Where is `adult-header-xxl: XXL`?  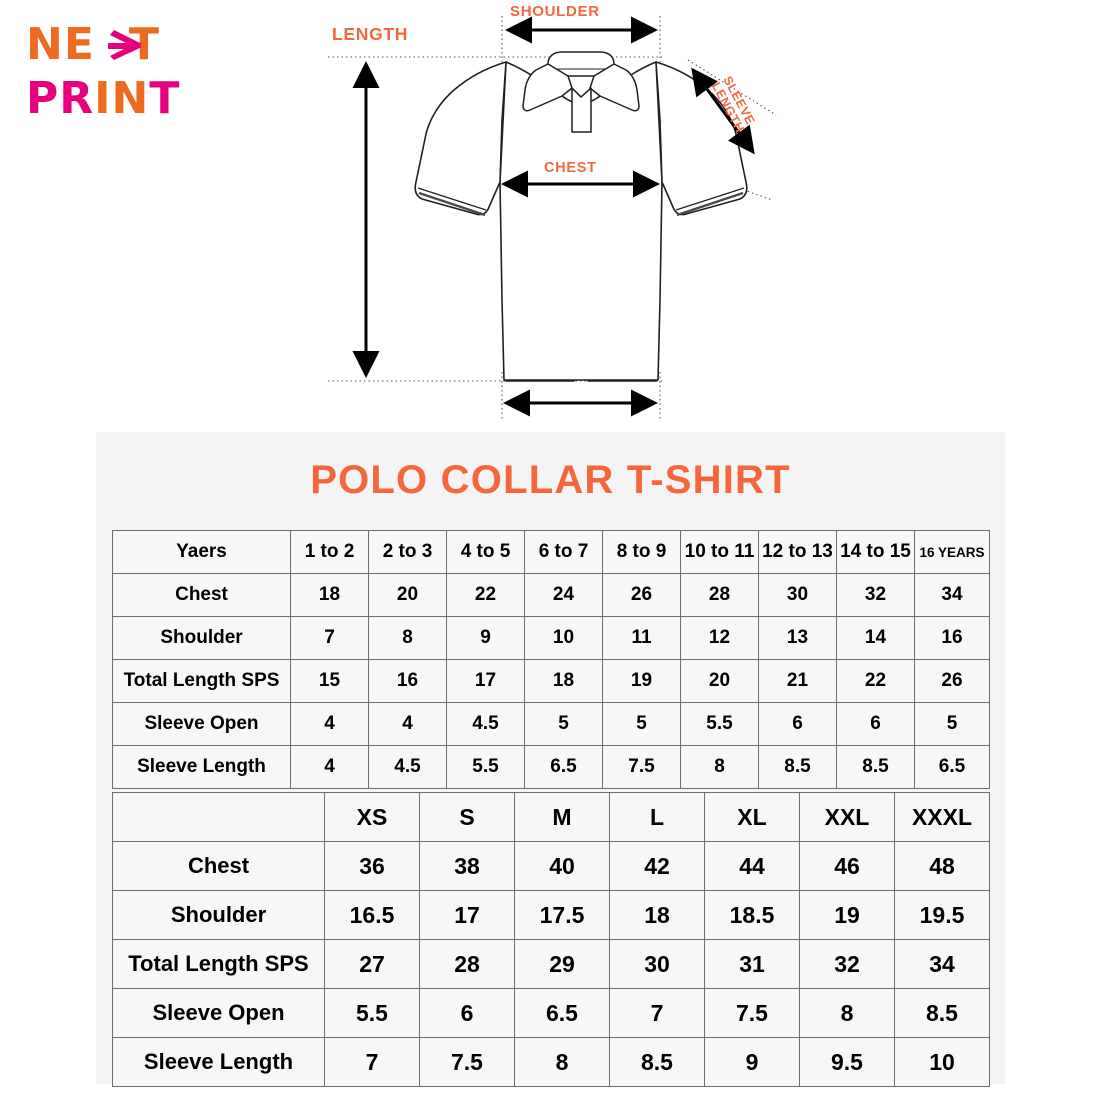
adult-header-xxl: XXL is located at coordinates (847, 817).